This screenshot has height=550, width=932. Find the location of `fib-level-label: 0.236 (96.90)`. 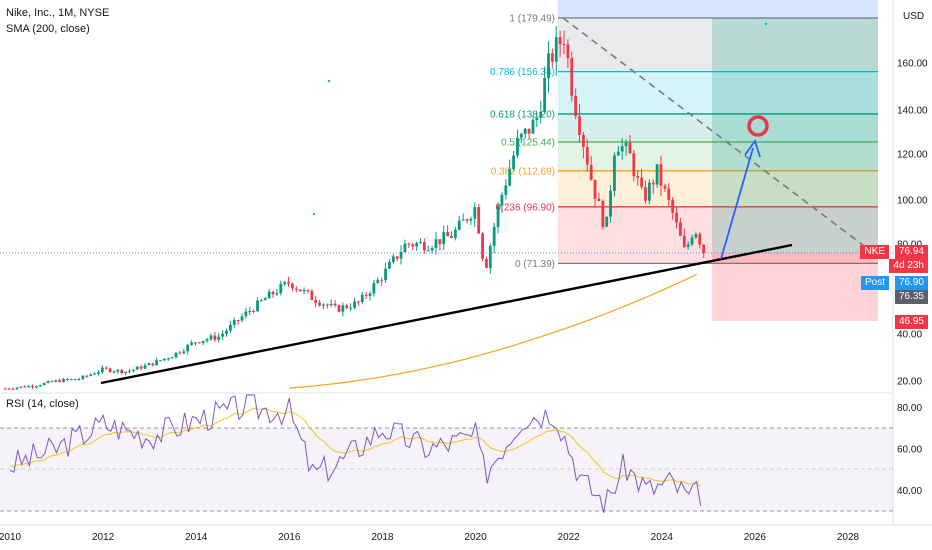

fib-level-label: 0.236 (96.90) is located at coordinates (526, 207).